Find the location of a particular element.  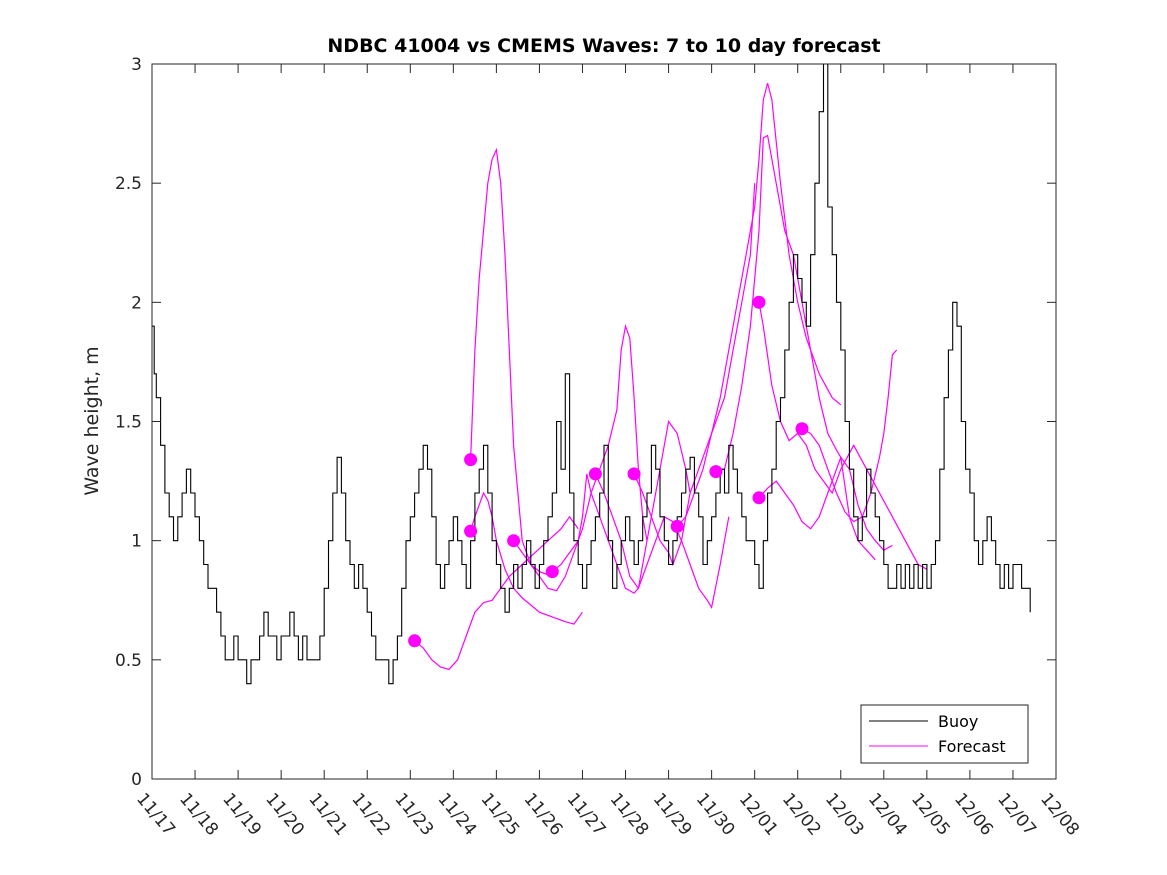

y-tick-label: 2 is located at coordinates (136, 303).